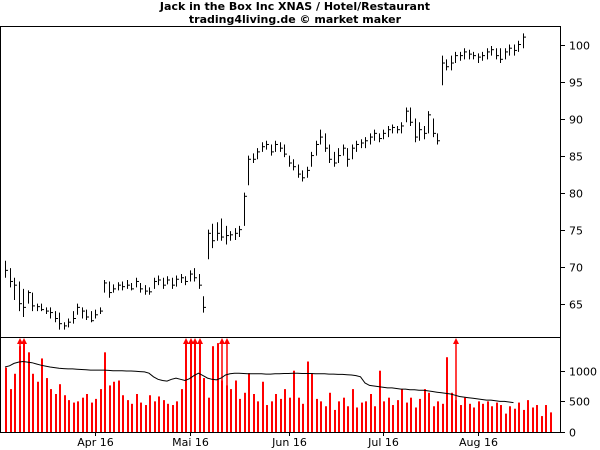 The height and width of the screenshot is (450, 600). Describe the element at coordinates (289, 442) in the screenshot. I see `x-tick-label: Jun 16` at that location.